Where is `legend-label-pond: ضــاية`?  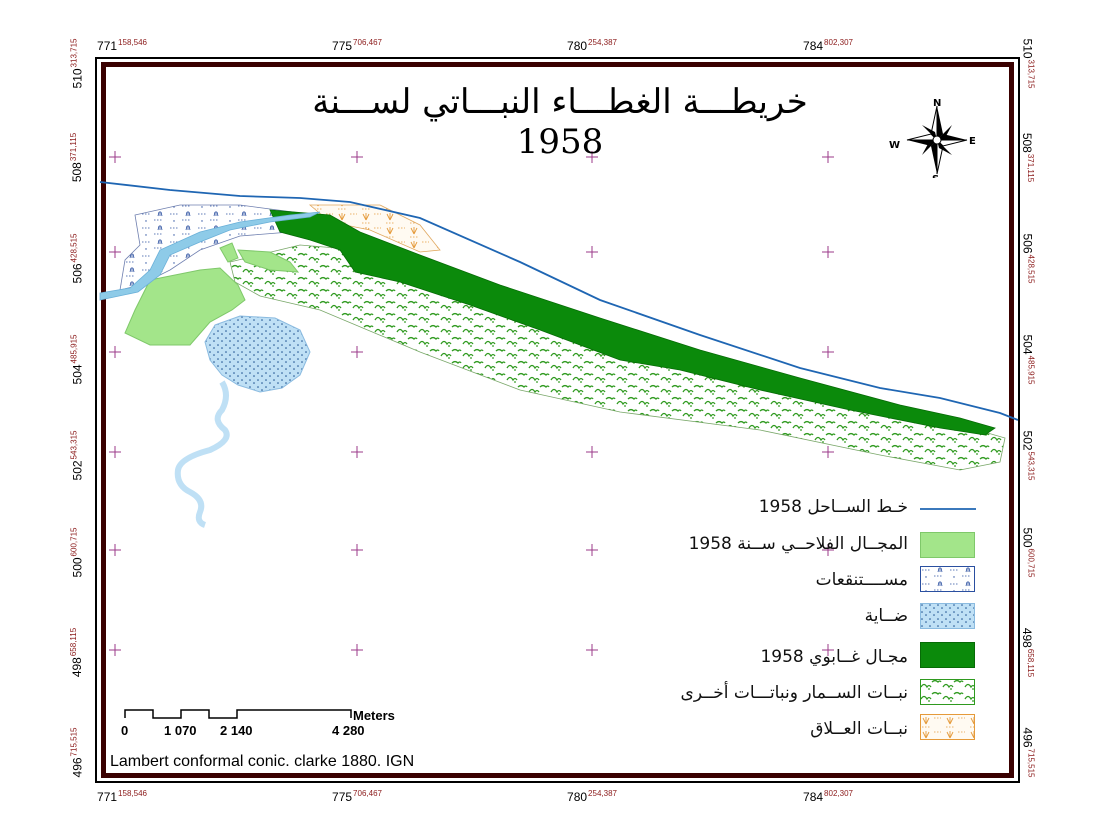 legend-label-pond: ضــاية is located at coordinates (886, 616).